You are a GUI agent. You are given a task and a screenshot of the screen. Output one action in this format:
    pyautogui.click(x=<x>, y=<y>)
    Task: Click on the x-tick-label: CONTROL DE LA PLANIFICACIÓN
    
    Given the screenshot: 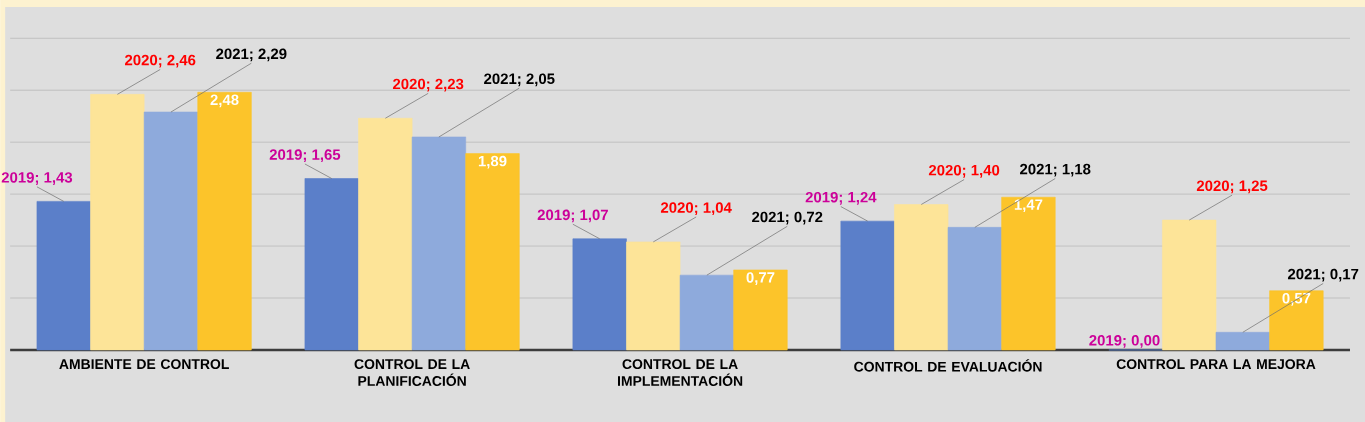 What is the action you would take?
    pyautogui.click(x=412, y=372)
    